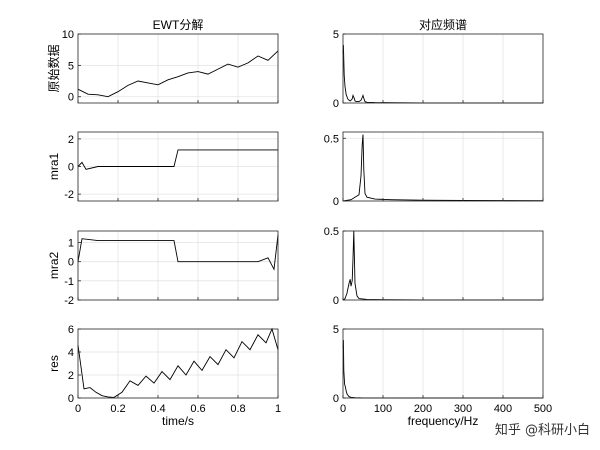 Image resolution: width=600 pixels, height=450 pixels. I want to click on xtick-label-6-0: 0, so click(78, 409).